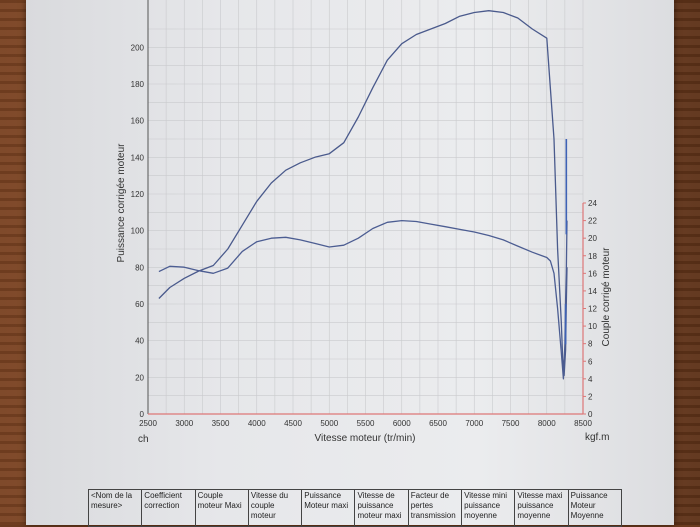 The width and height of the screenshot is (700, 527). I want to click on y-right-tick-label: 4, so click(590, 379).